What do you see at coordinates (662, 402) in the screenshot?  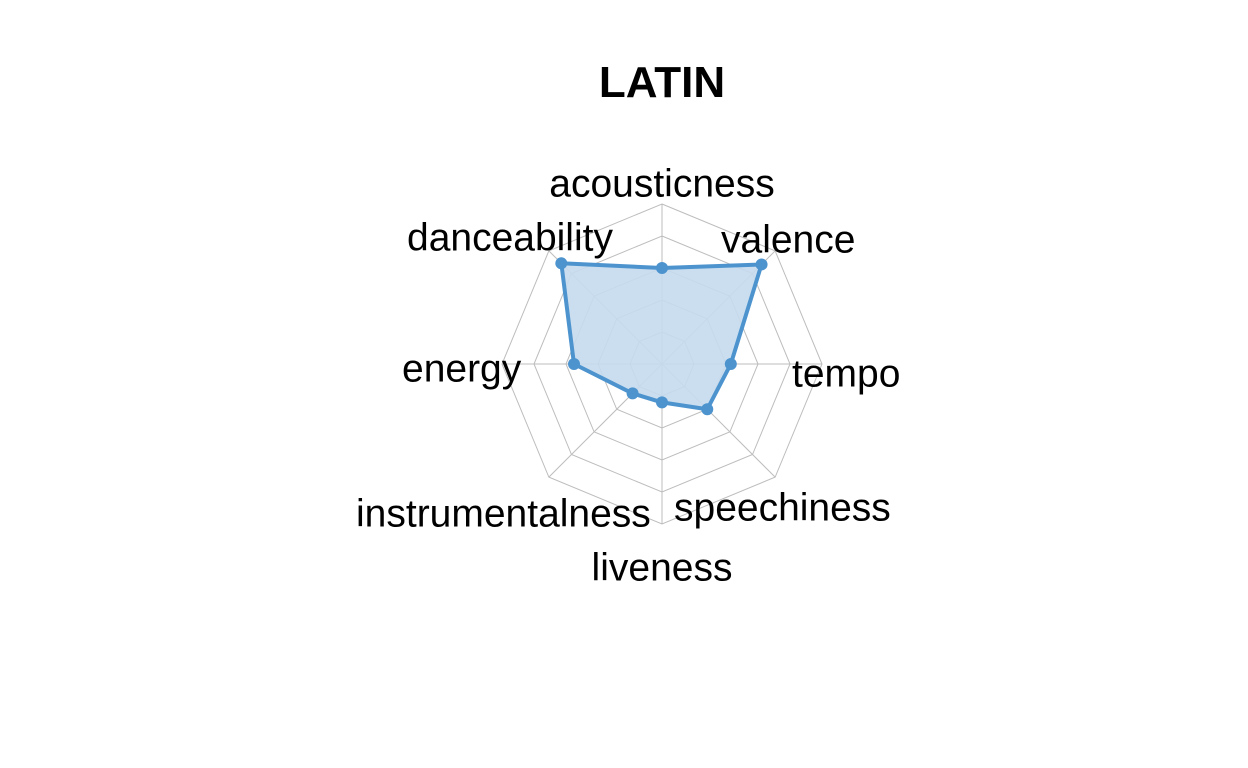 I see `data-point-liveness` at bounding box center [662, 402].